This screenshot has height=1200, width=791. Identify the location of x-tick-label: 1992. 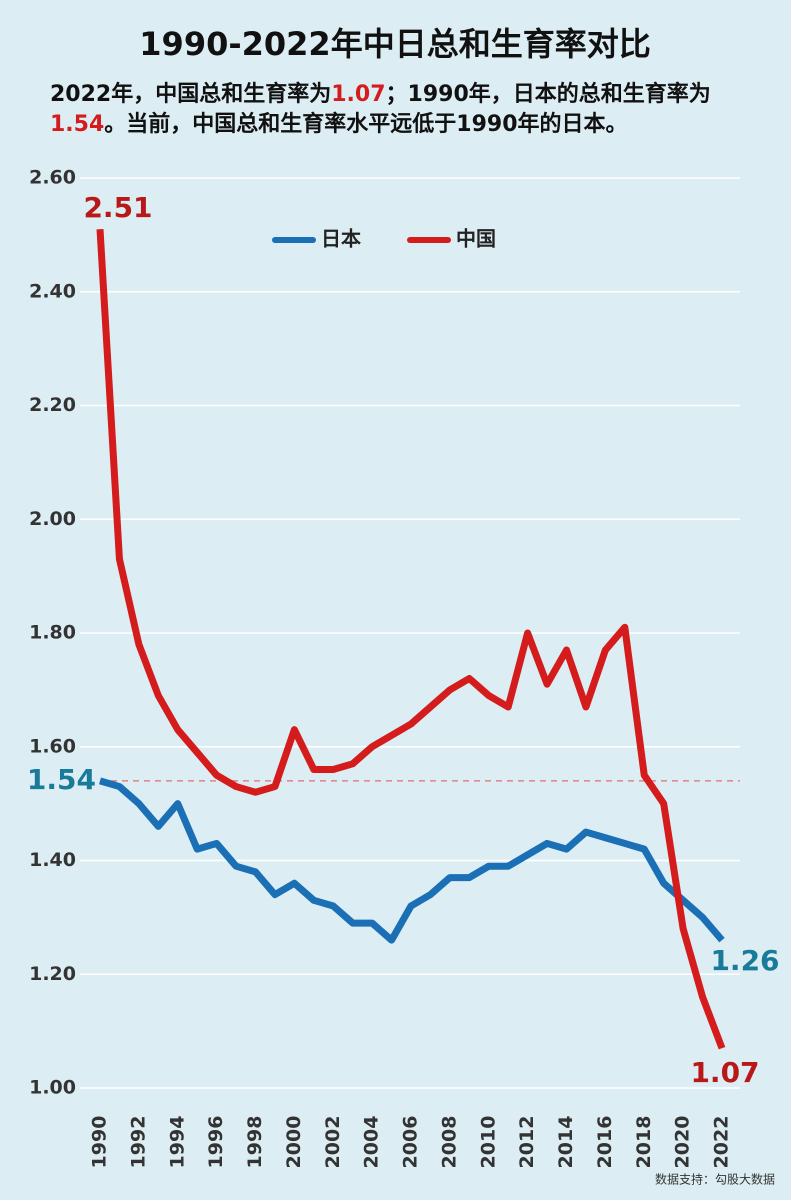
(138, 1142).